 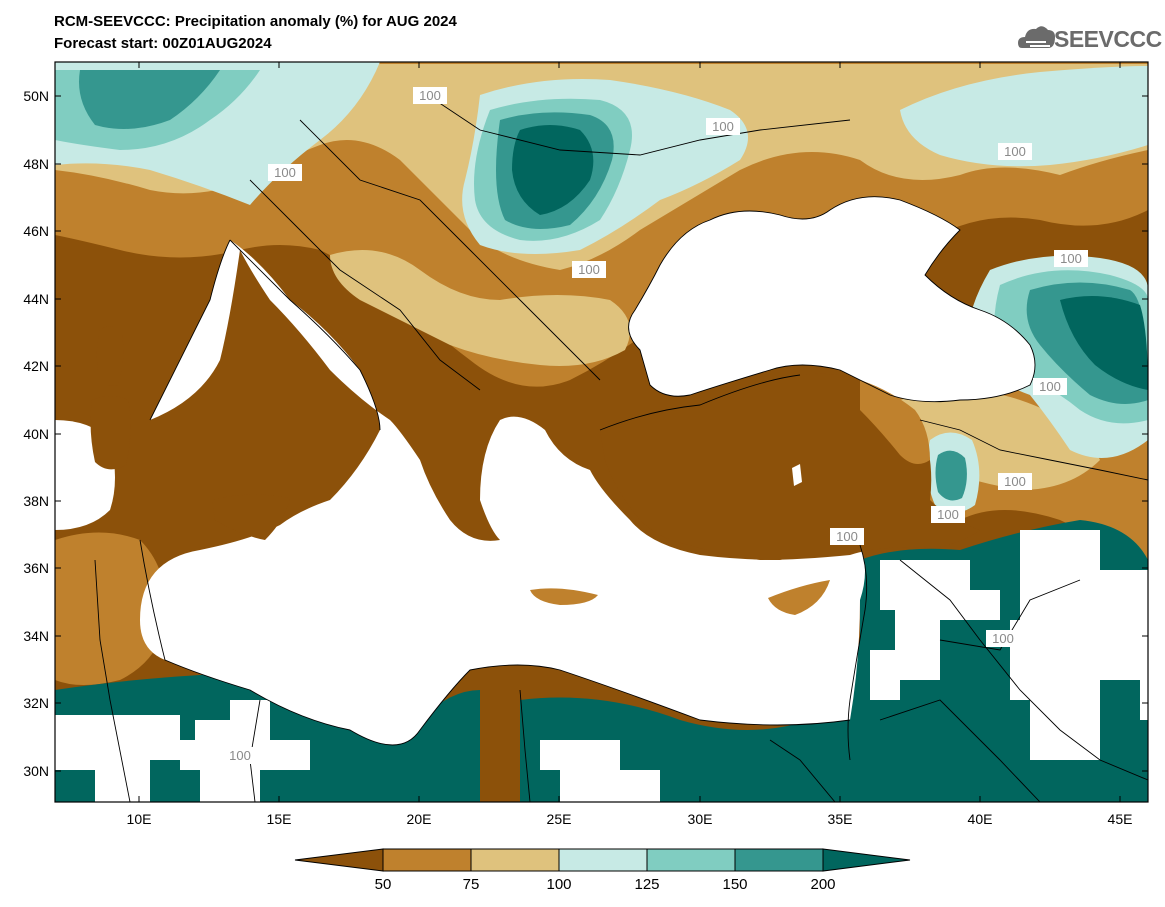 What do you see at coordinates (110, 356) in the screenshot?
I see `island-corsica` at bounding box center [110, 356].